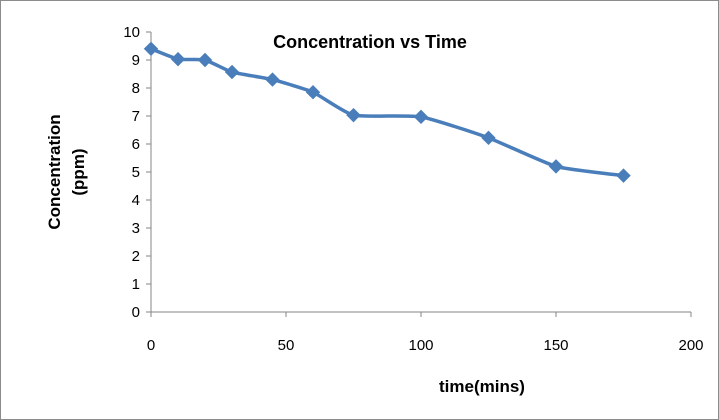 This screenshot has height=420, width=719. I want to click on x-tick-label: 150, so click(555, 345).